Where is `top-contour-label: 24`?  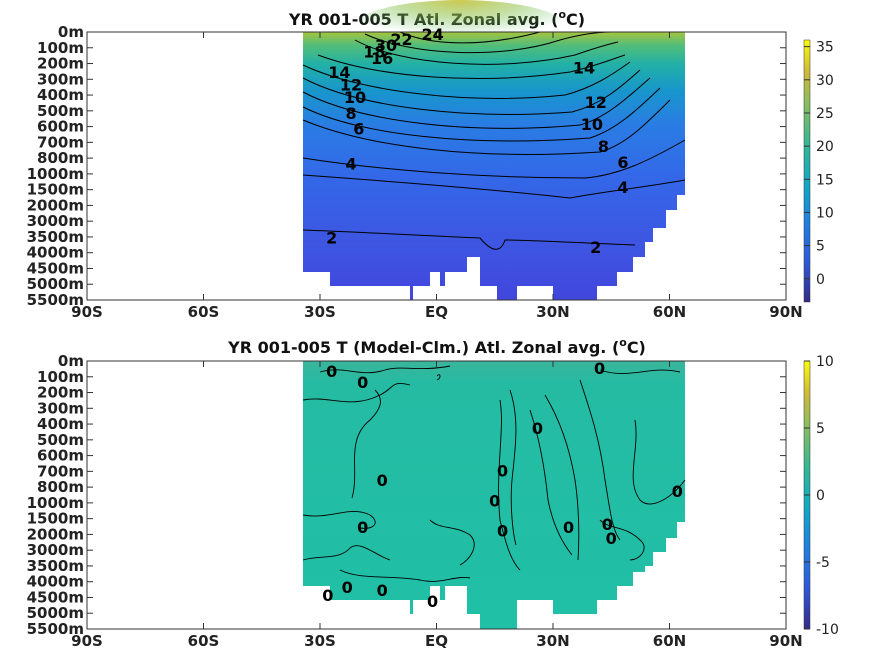 top-contour-label: 24 is located at coordinates (432, 34).